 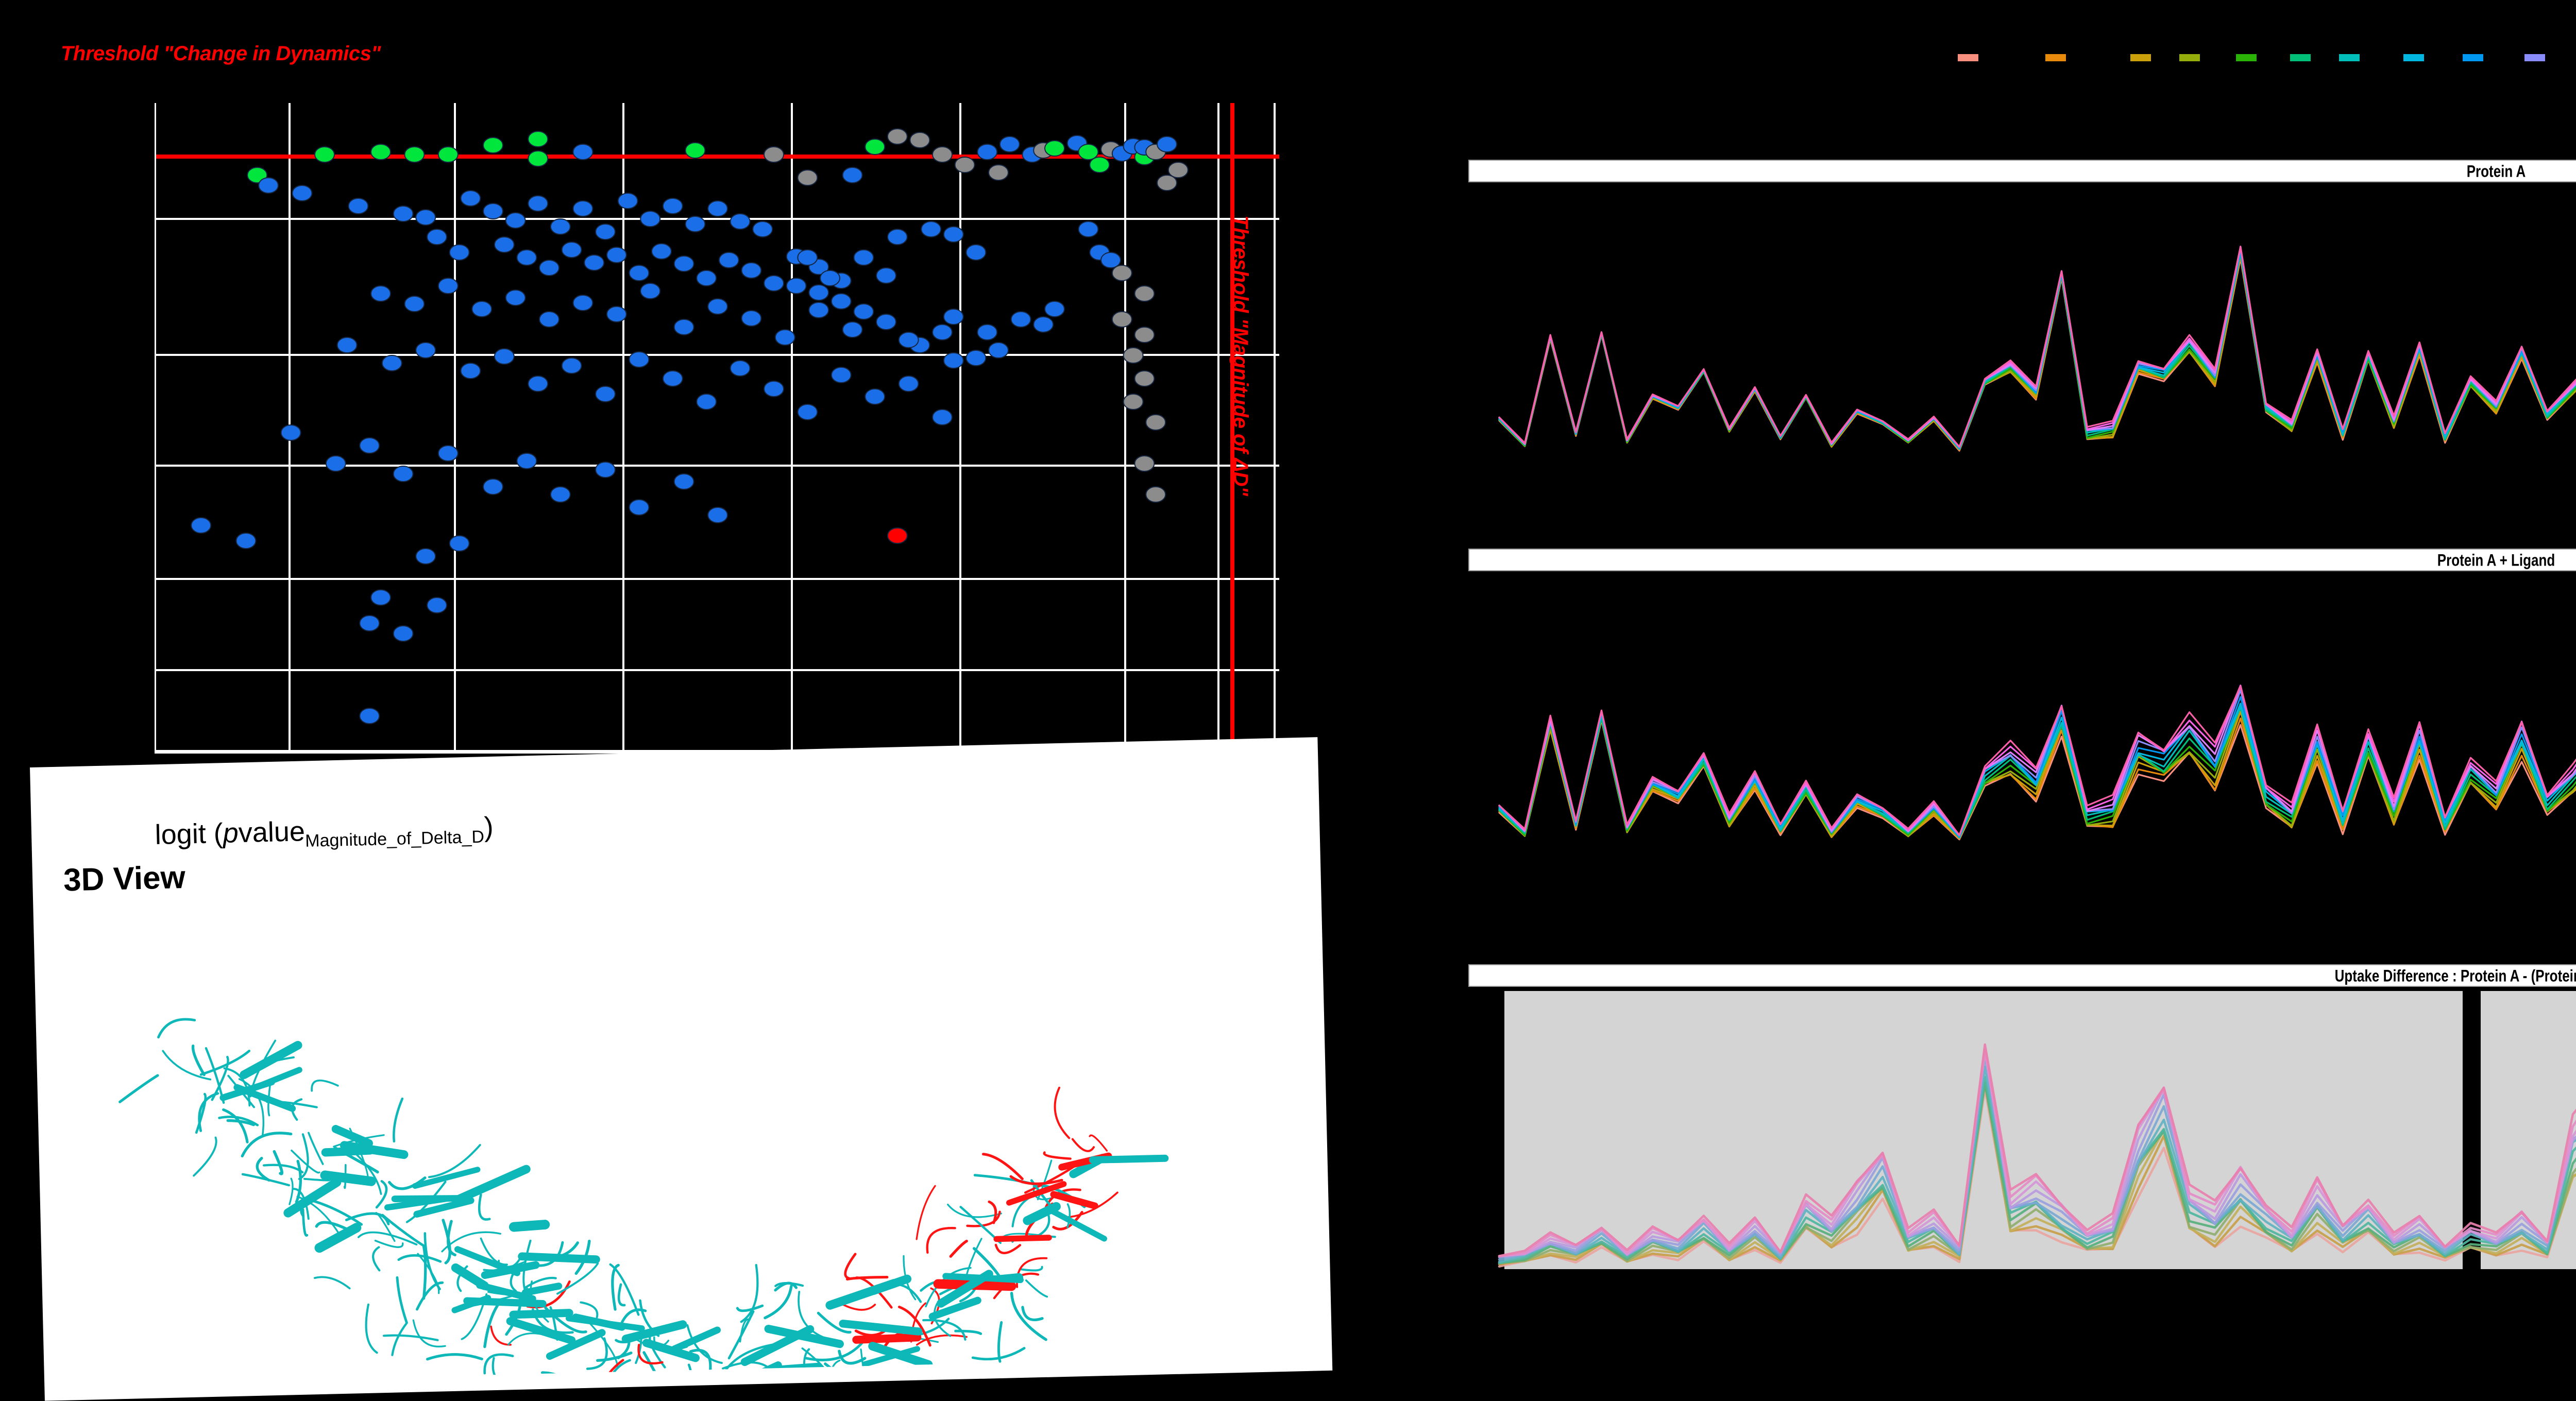 I want to click on trace-chart-uptake-difference, so click(x=2022, y=1131).